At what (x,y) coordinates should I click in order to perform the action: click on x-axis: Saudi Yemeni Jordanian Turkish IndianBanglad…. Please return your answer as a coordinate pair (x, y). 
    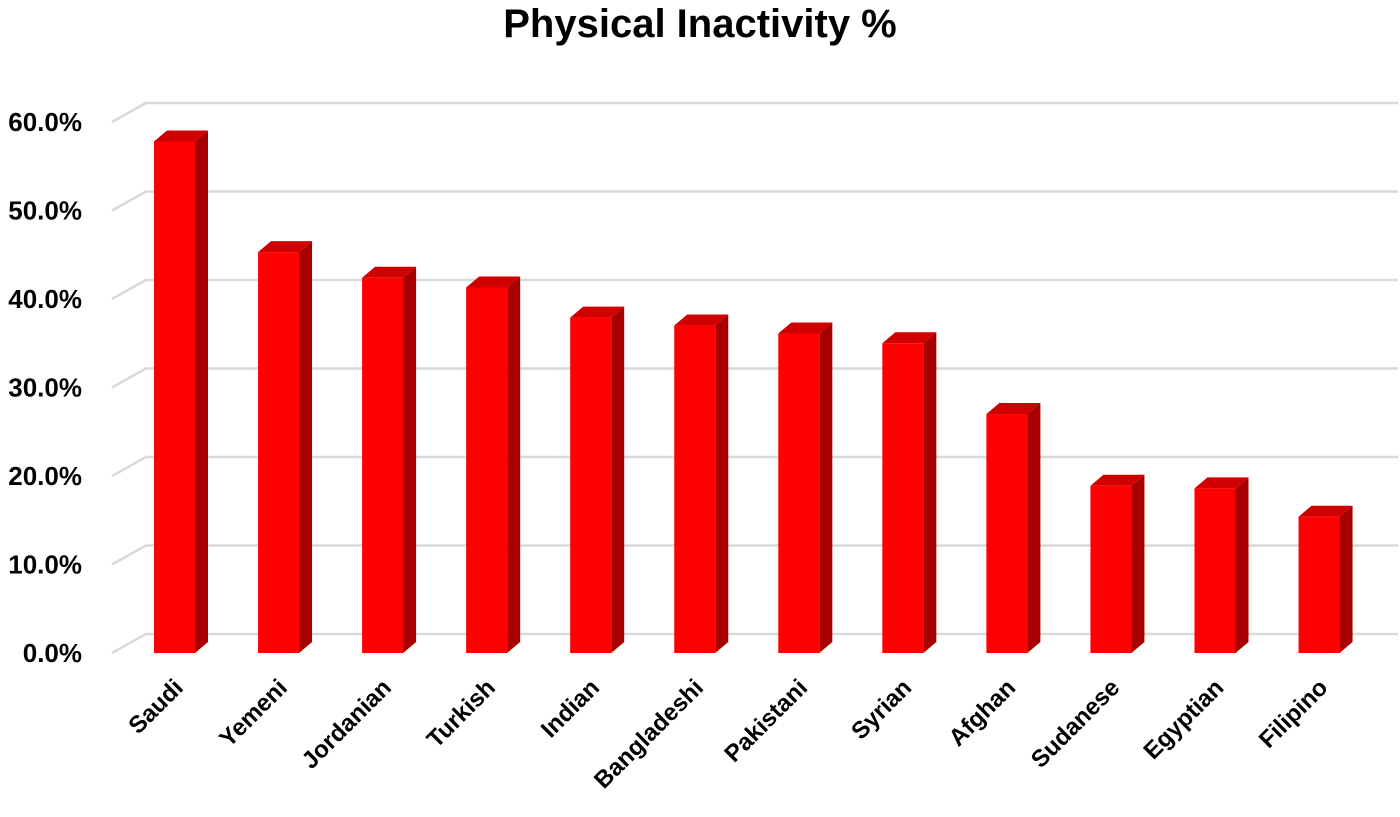
    Looking at the image, I should click on (728, 734).